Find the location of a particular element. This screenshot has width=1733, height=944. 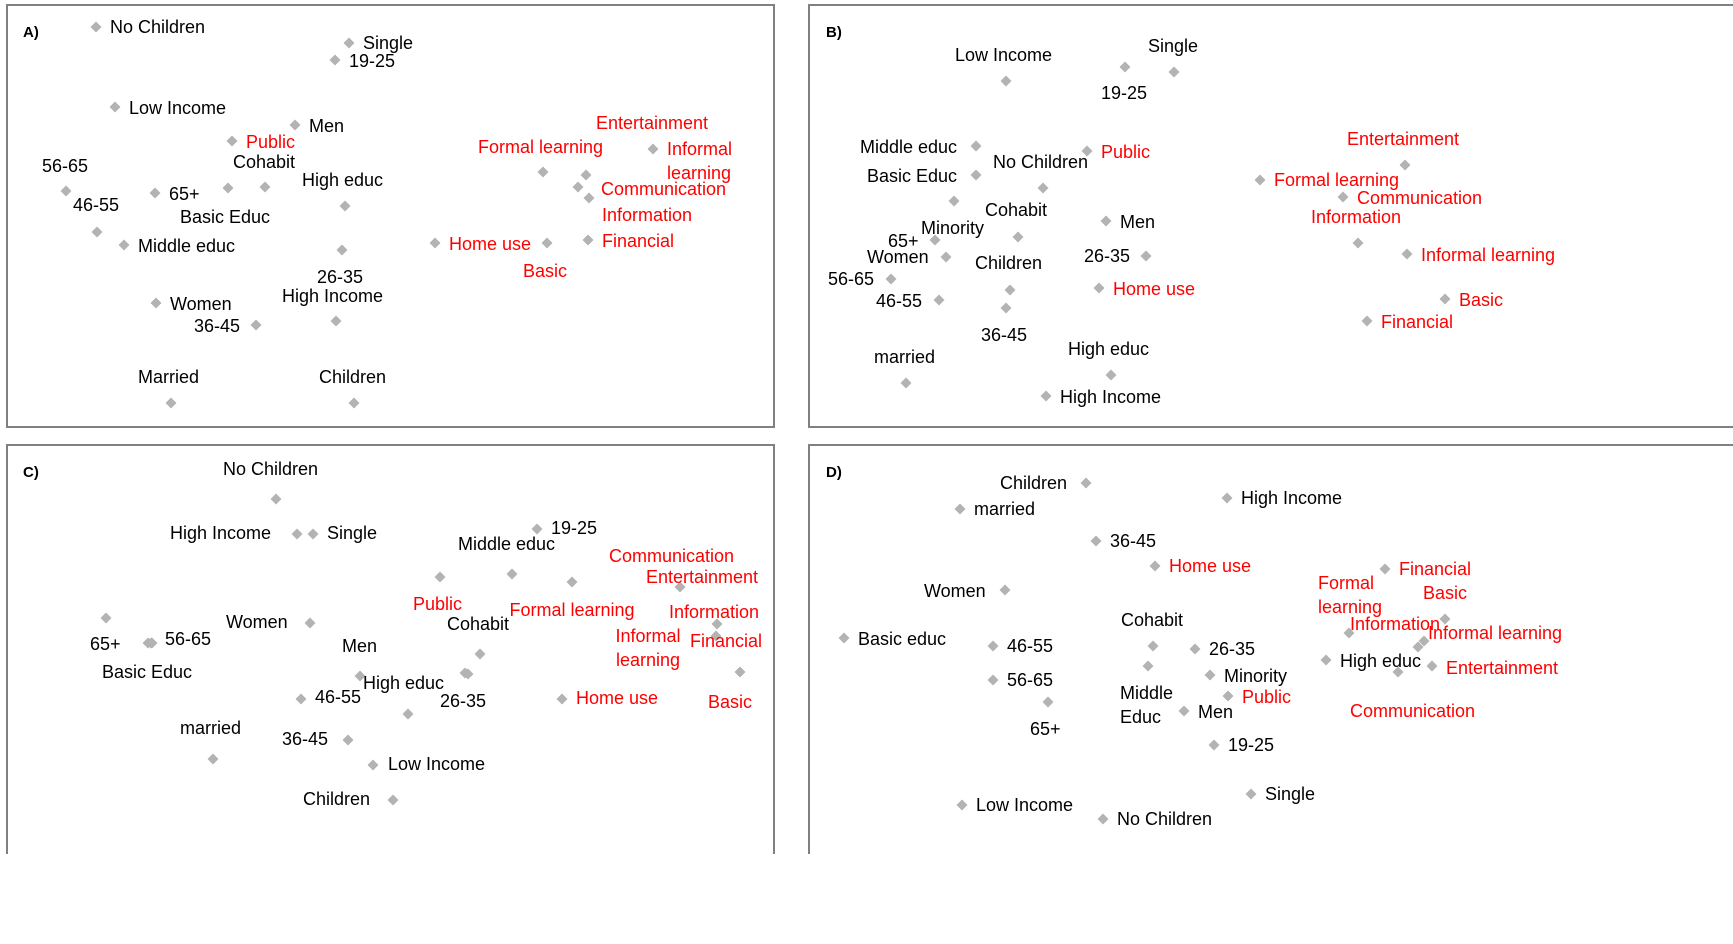

point-label-high-educ: High educ is located at coordinates (342, 180).